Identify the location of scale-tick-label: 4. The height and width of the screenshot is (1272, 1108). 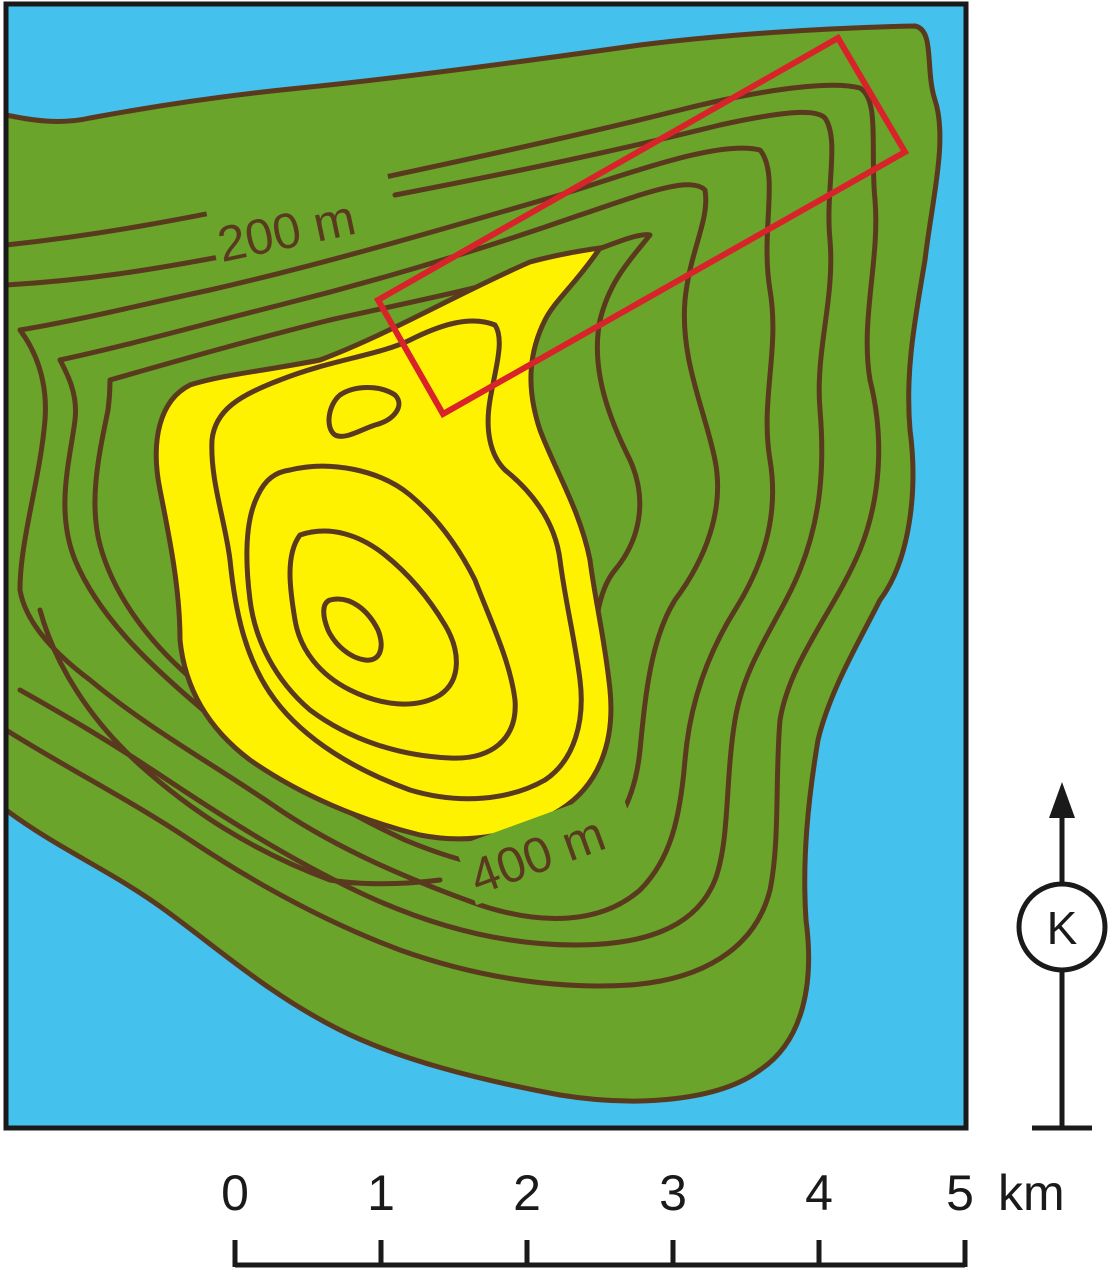
(819, 1193).